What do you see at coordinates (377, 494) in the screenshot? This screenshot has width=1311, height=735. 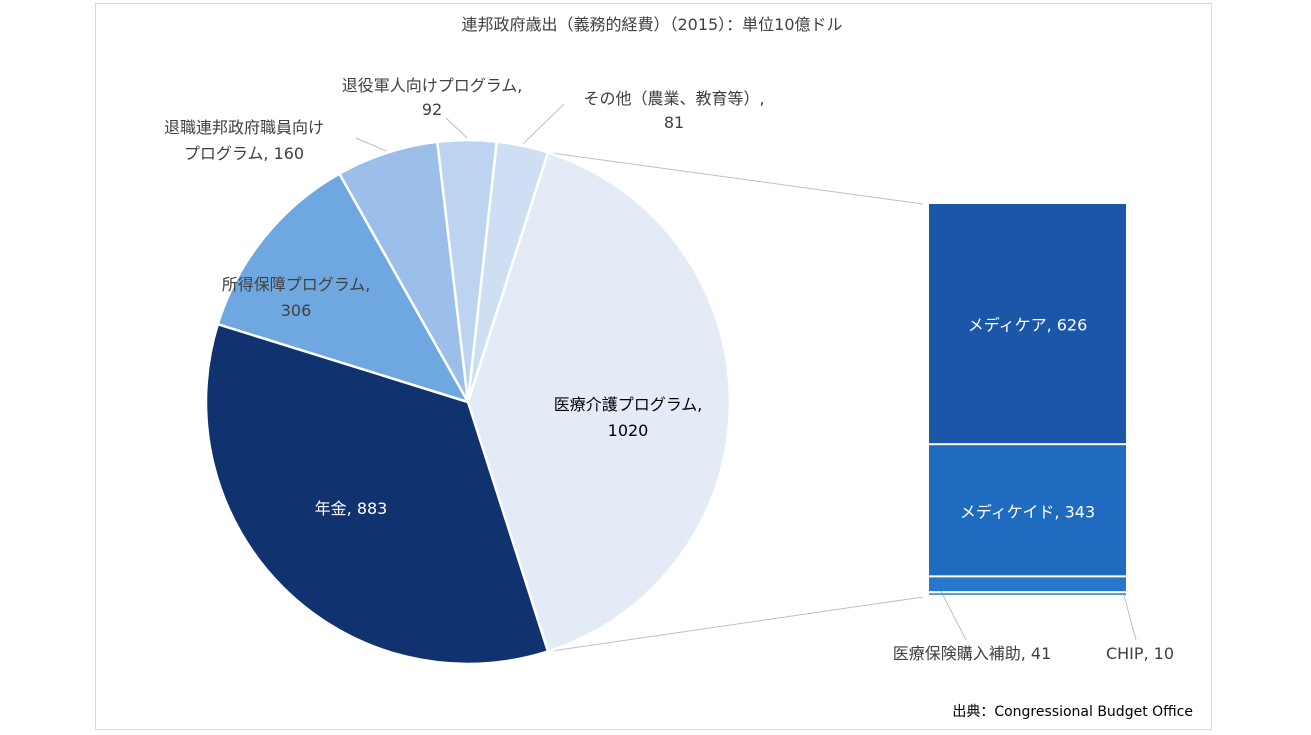 I see `pie-slice-年金` at bounding box center [377, 494].